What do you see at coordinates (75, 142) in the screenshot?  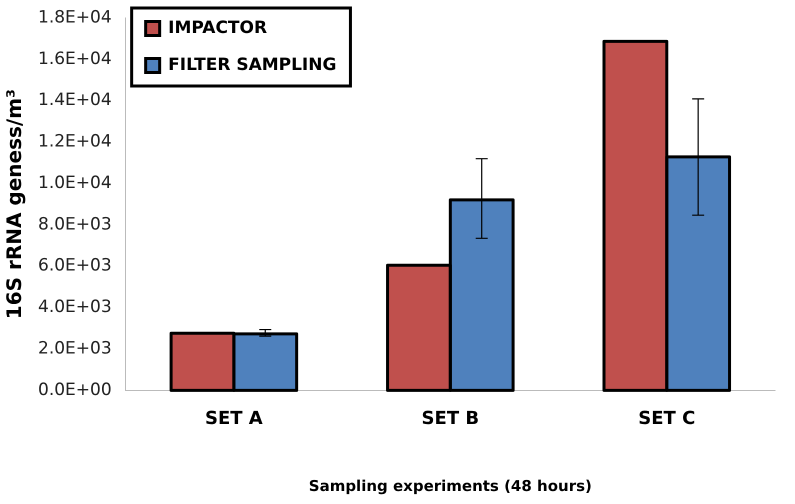 I see `y-tick-label: 1.2E+04` at bounding box center [75, 142].